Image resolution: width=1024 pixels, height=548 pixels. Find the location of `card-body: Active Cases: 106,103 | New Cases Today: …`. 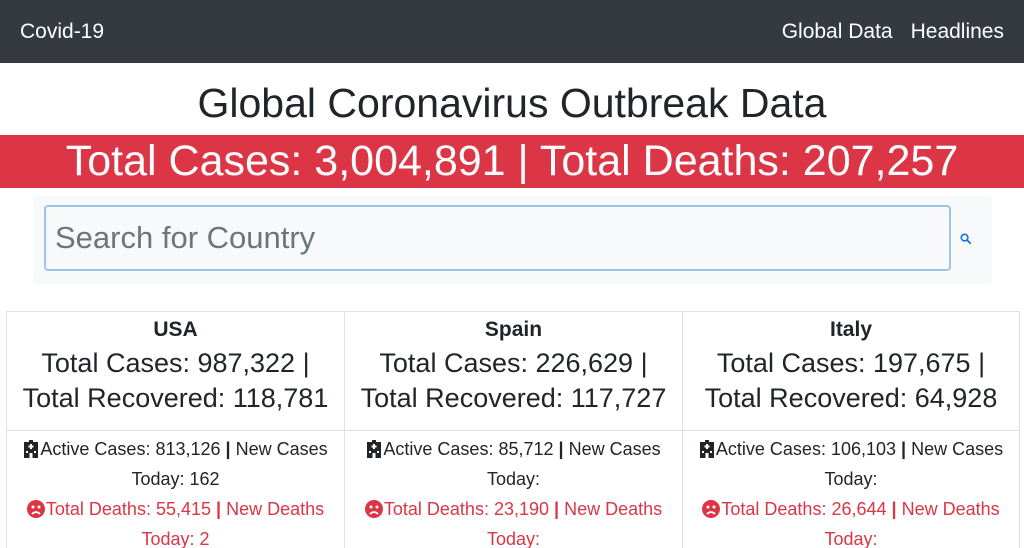

card-body: Active Cases: 106,103 | New Cases Today: … is located at coordinates (851, 489).